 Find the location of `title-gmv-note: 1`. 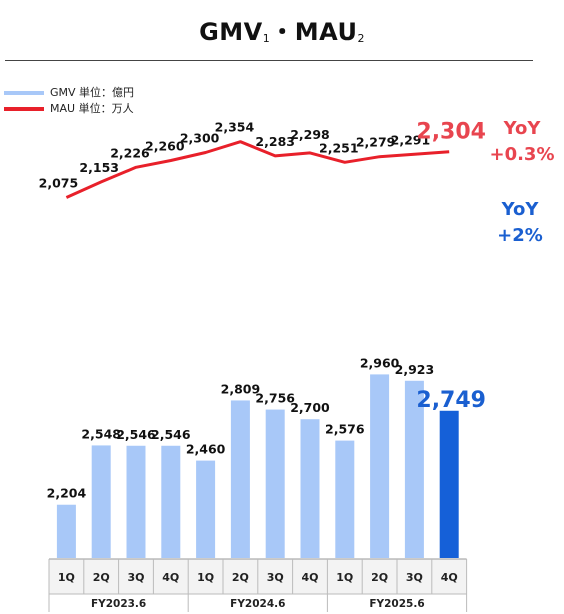

title-gmv-note: 1 is located at coordinates (266, 38).